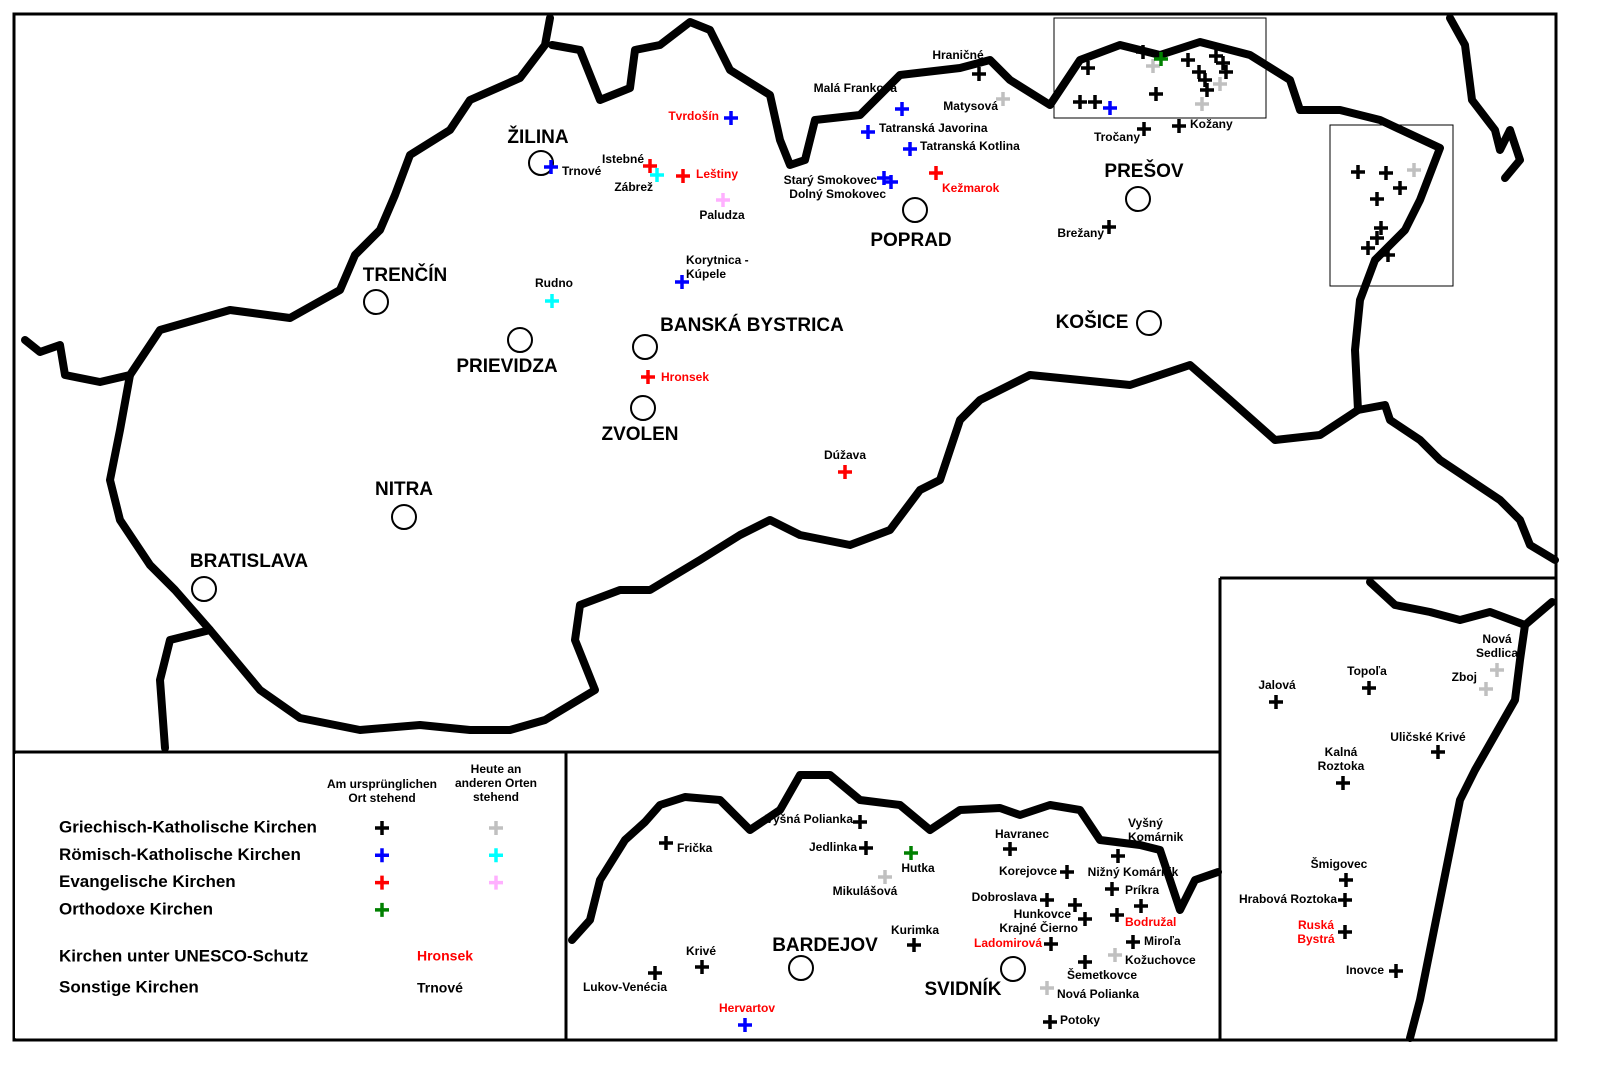  What do you see at coordinates (970, 146) in the screenshot?
I see `church-label: Tatranská Kotlina` at bounding box center [970, 146].